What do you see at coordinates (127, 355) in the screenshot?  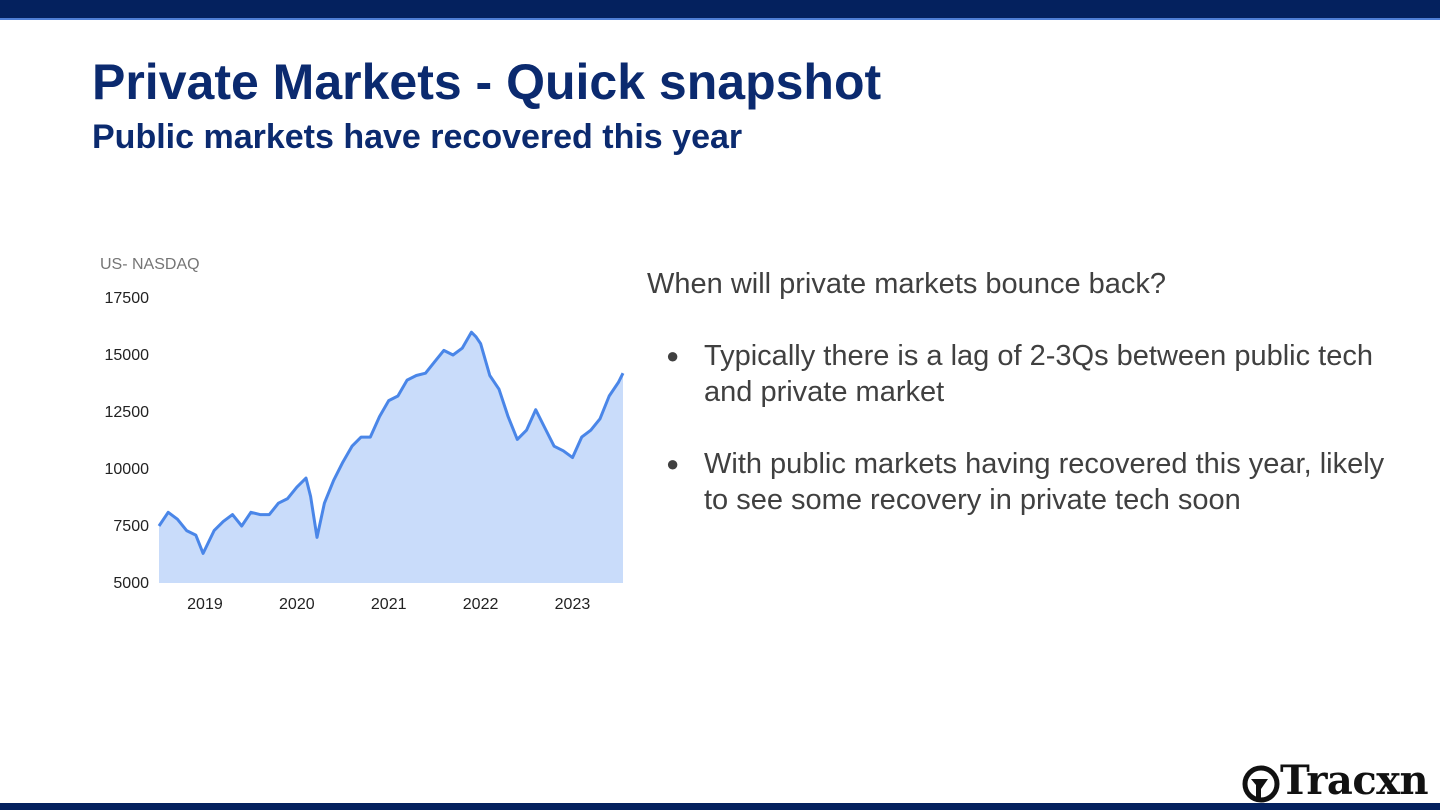 I see `y-tick-label: 15000` at bounding box center [127, 355].